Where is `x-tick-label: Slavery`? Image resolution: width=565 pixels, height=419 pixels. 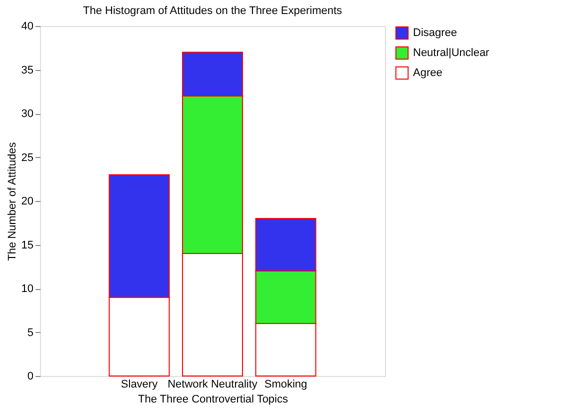 x-tick-label: Slavery is located at coordinates (139, 384).